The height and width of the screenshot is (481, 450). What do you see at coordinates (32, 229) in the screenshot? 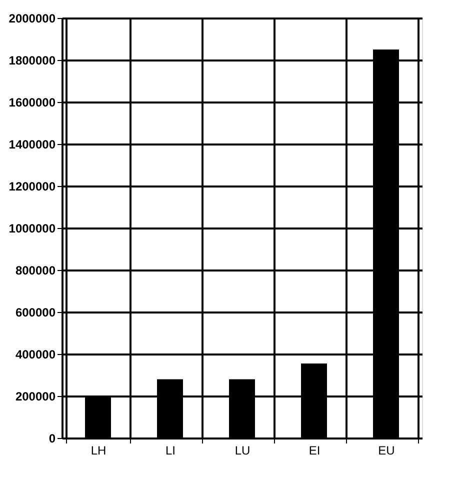
I see `y-tick-label: 1000000` at bounding box center [32, 229].